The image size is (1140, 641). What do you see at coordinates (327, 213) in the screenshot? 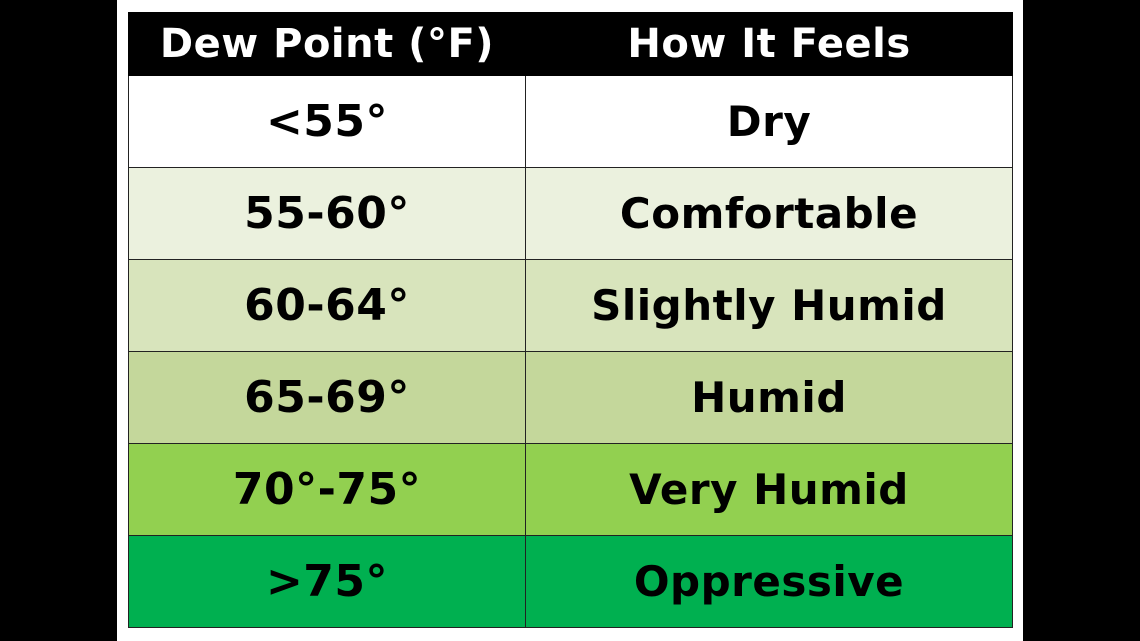
I see `dew-point-cell: 55-60°` at bounding box center [327, 213].